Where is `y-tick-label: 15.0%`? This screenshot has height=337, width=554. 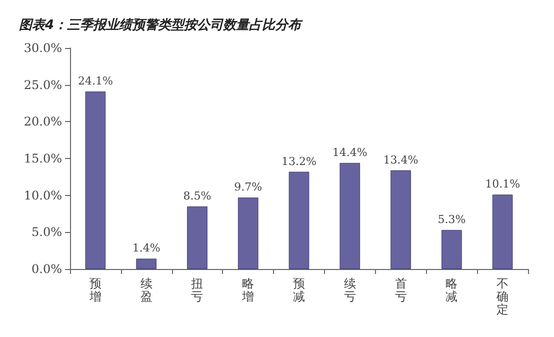 y-tick-label: 15.0% is located at coordinates (43, 159).